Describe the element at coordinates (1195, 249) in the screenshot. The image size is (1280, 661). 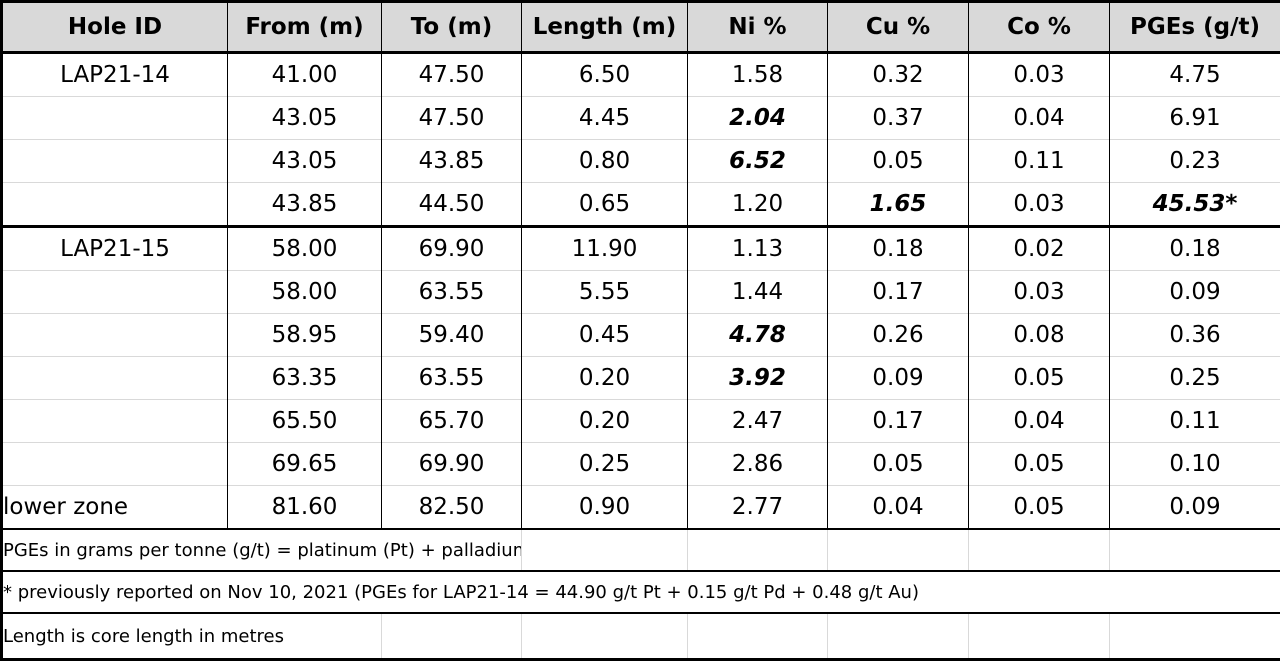
I see `pges-cell: 0.18` at that location.